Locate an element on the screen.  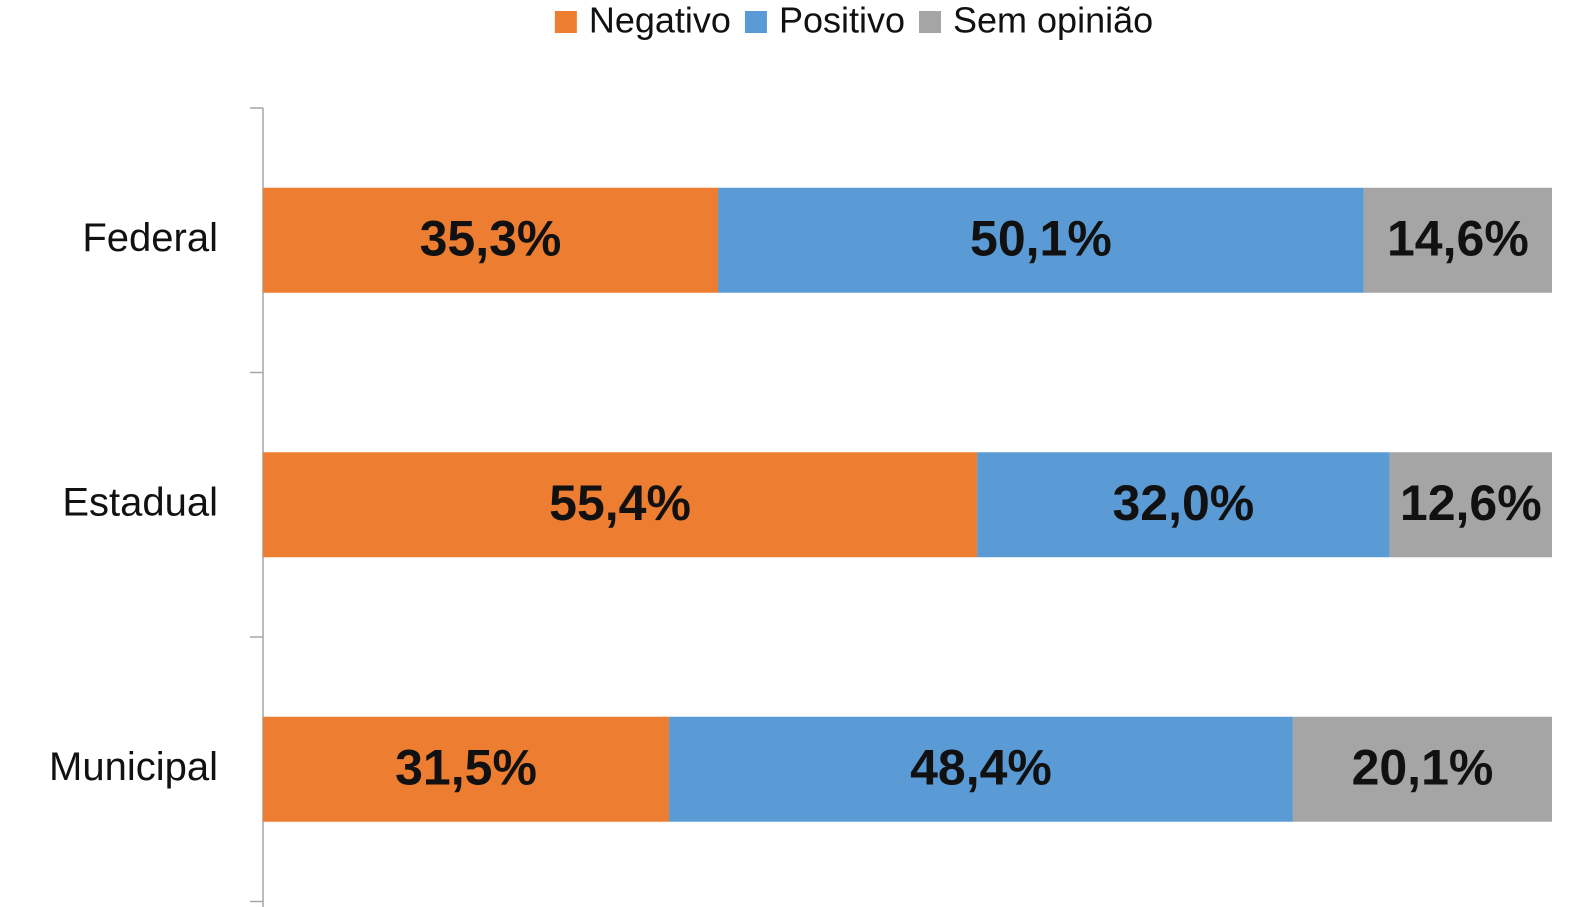
category-label: Federal is located at coordinates (150, 238).